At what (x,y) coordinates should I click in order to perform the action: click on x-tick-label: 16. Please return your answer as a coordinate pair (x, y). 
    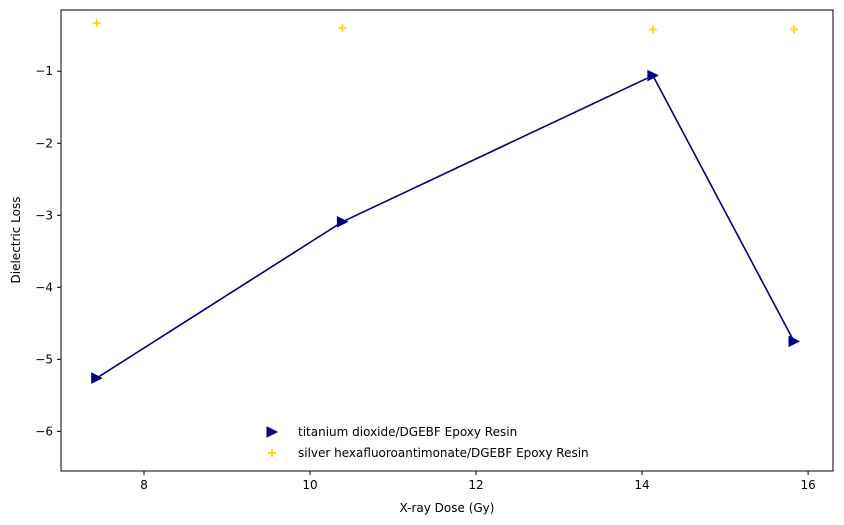
    Looking at the image, I should click on (807, 485).